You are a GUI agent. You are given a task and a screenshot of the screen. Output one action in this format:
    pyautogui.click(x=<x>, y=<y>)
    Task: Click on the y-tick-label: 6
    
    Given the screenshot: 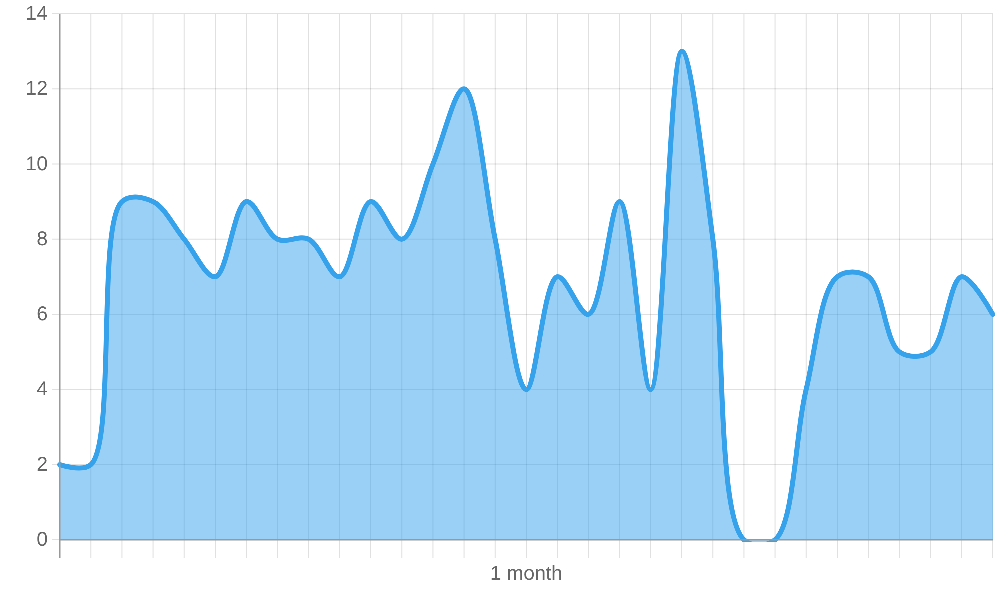 What is the action you would take?
    pyautogui.click(x=42, y=315)
    